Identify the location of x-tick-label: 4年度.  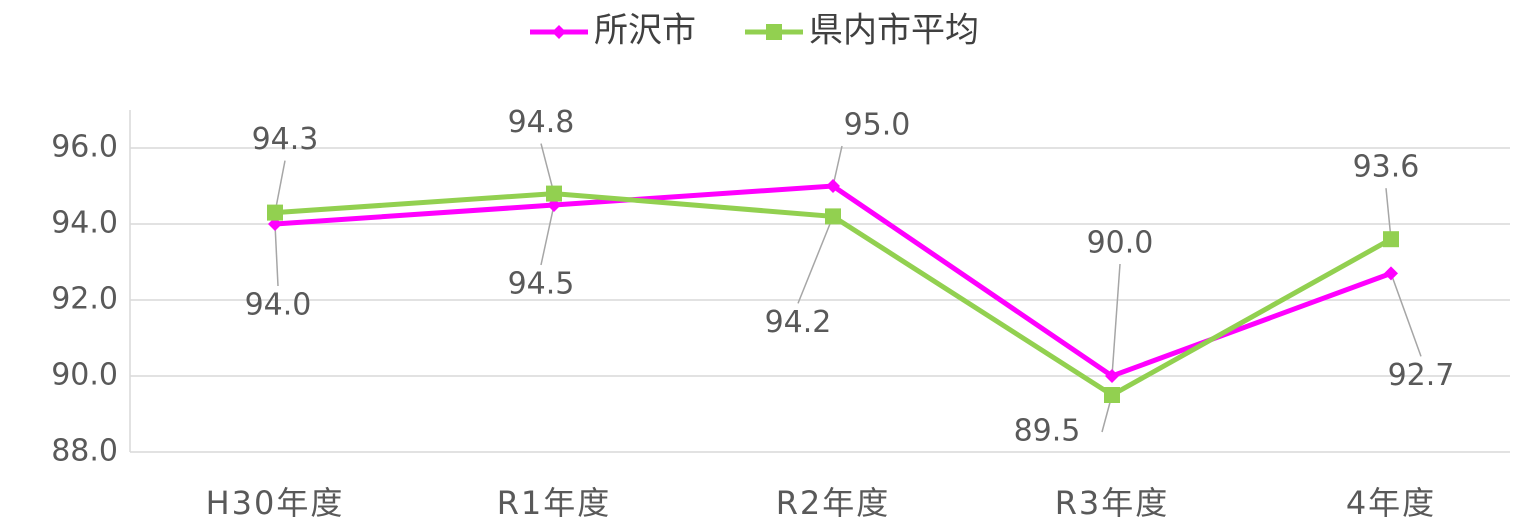
(1391, 503).